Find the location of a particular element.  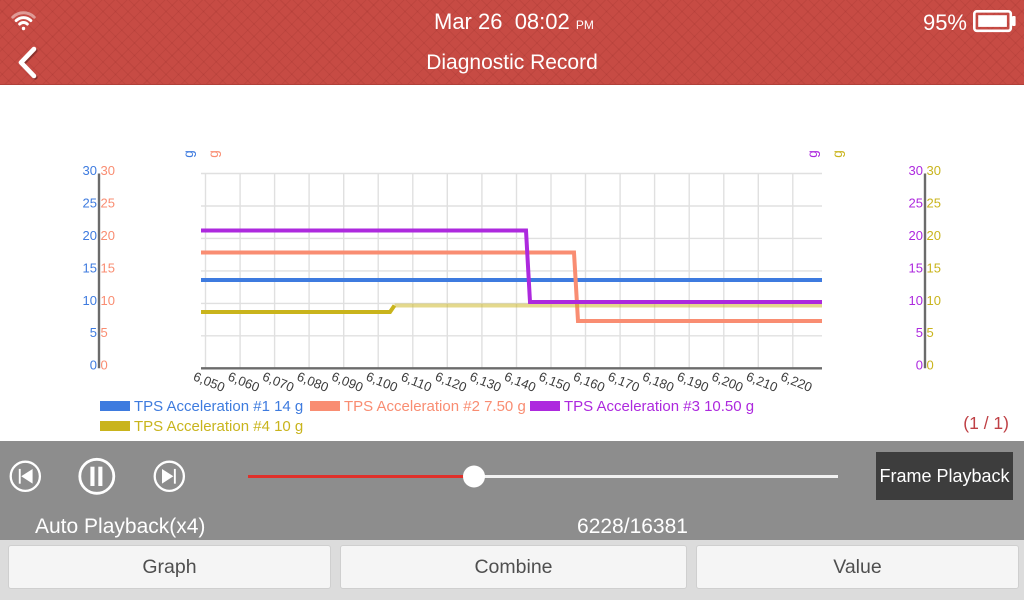

svg-text: 6,200 is located at coordinates (728, 382).